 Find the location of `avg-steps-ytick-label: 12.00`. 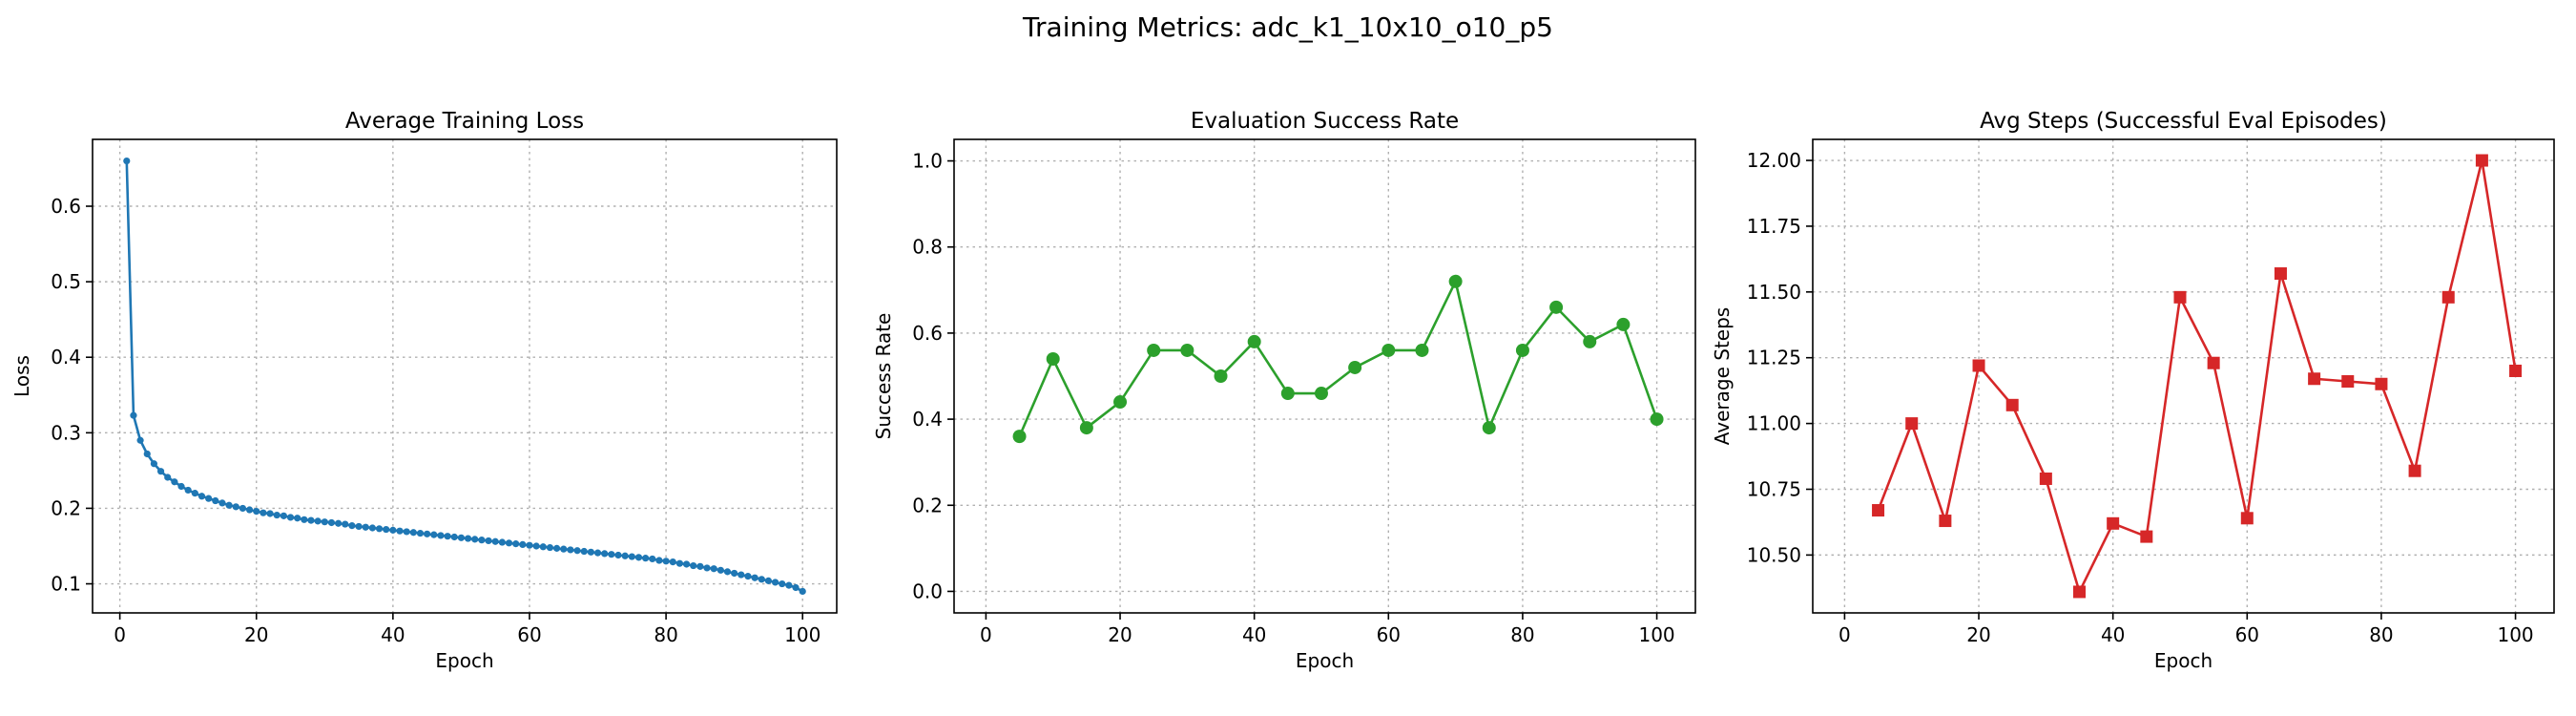

avg-steps-ytick-label: 12.00 is located at coordinates (1774, 160).